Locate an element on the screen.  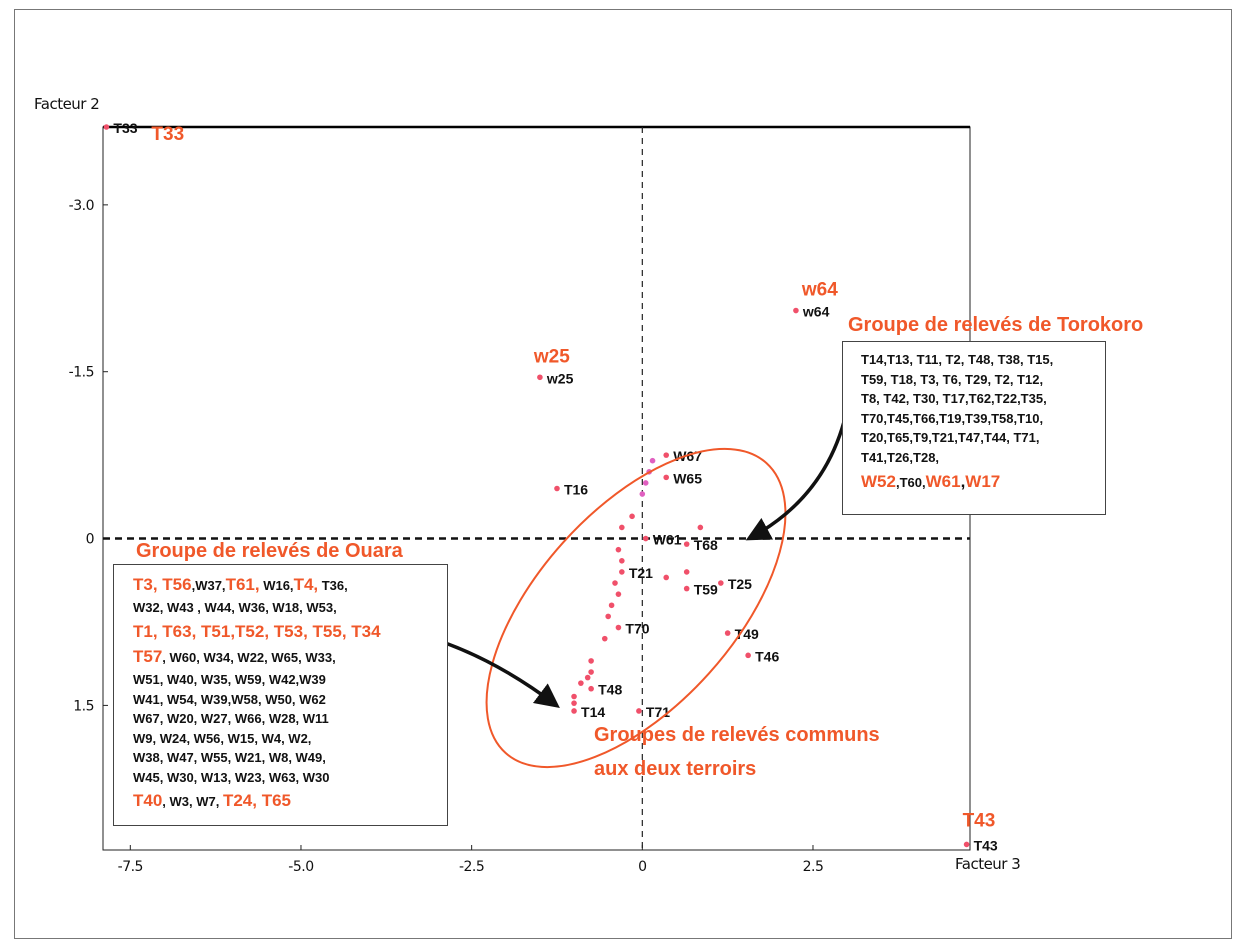
ouara-t40: T40 is located at coordinates (148, 800).